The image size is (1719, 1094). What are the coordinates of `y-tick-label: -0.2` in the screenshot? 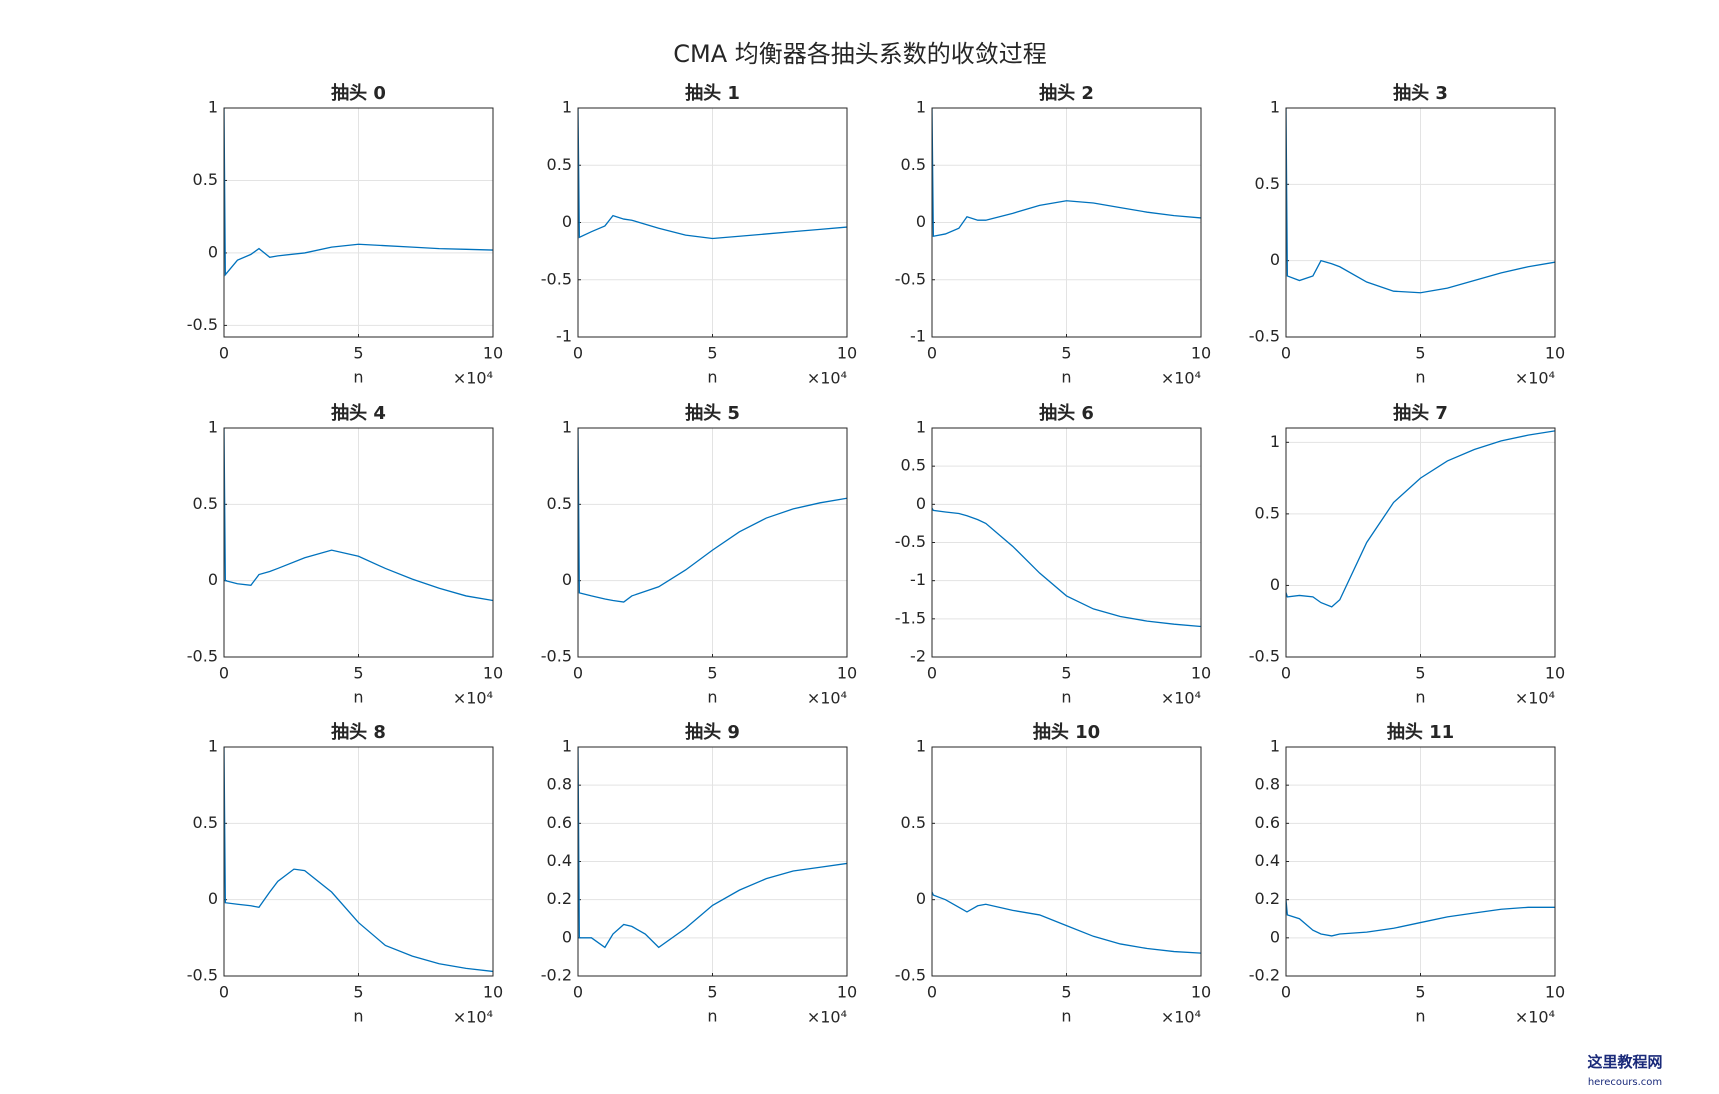 It's located at (1264, 975).